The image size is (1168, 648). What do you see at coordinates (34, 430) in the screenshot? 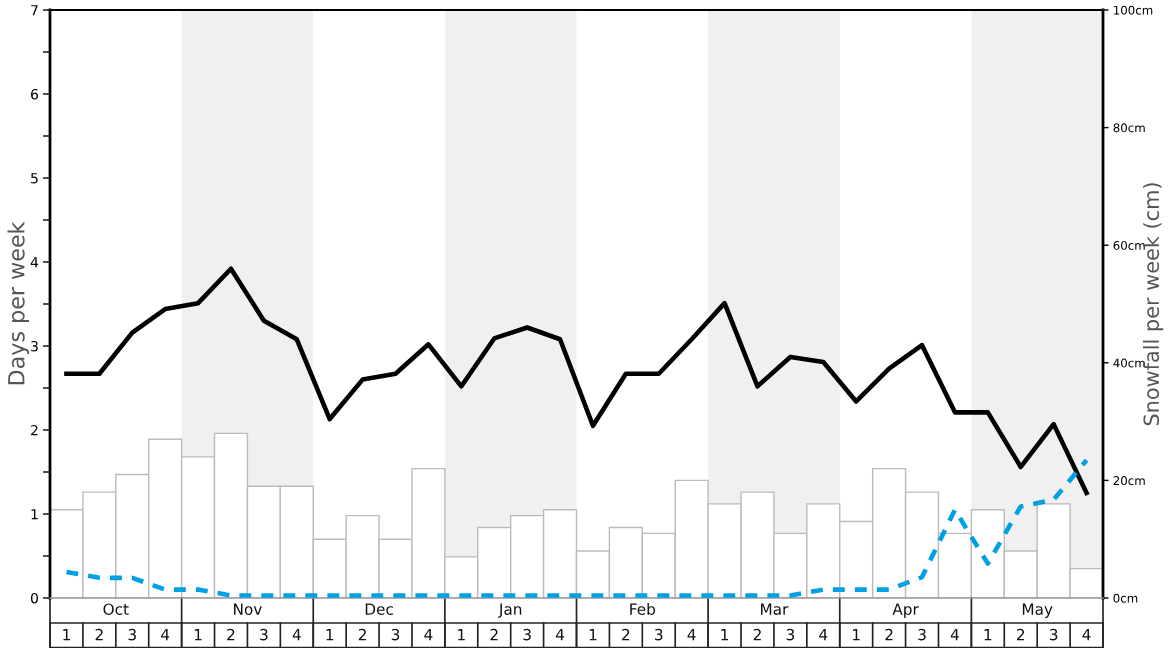
I see `y-tick-label: 2` at bounding box center [34, 430].